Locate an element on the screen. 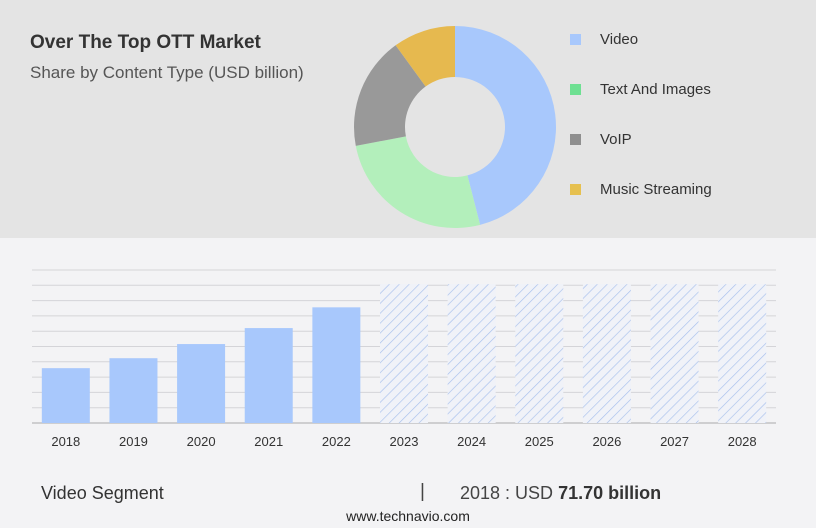  legend-label: Music Streaming is located at coordinates (656, 189).